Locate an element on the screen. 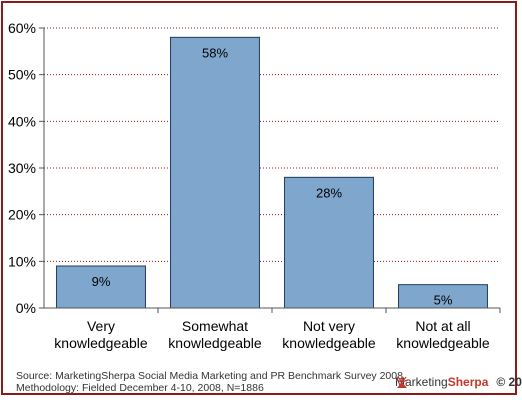 This screenshot has width=522, height=400. y-tick-label: 0% is located at coordinates (26, 308).